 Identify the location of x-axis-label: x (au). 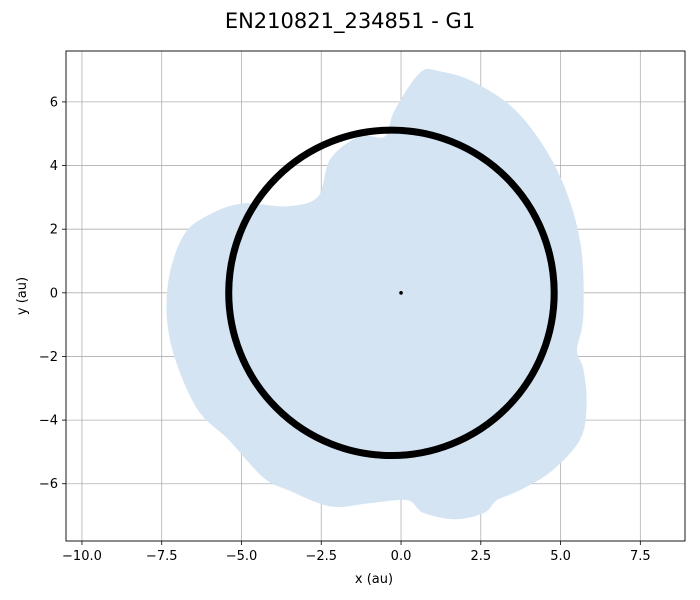
(374, 579).